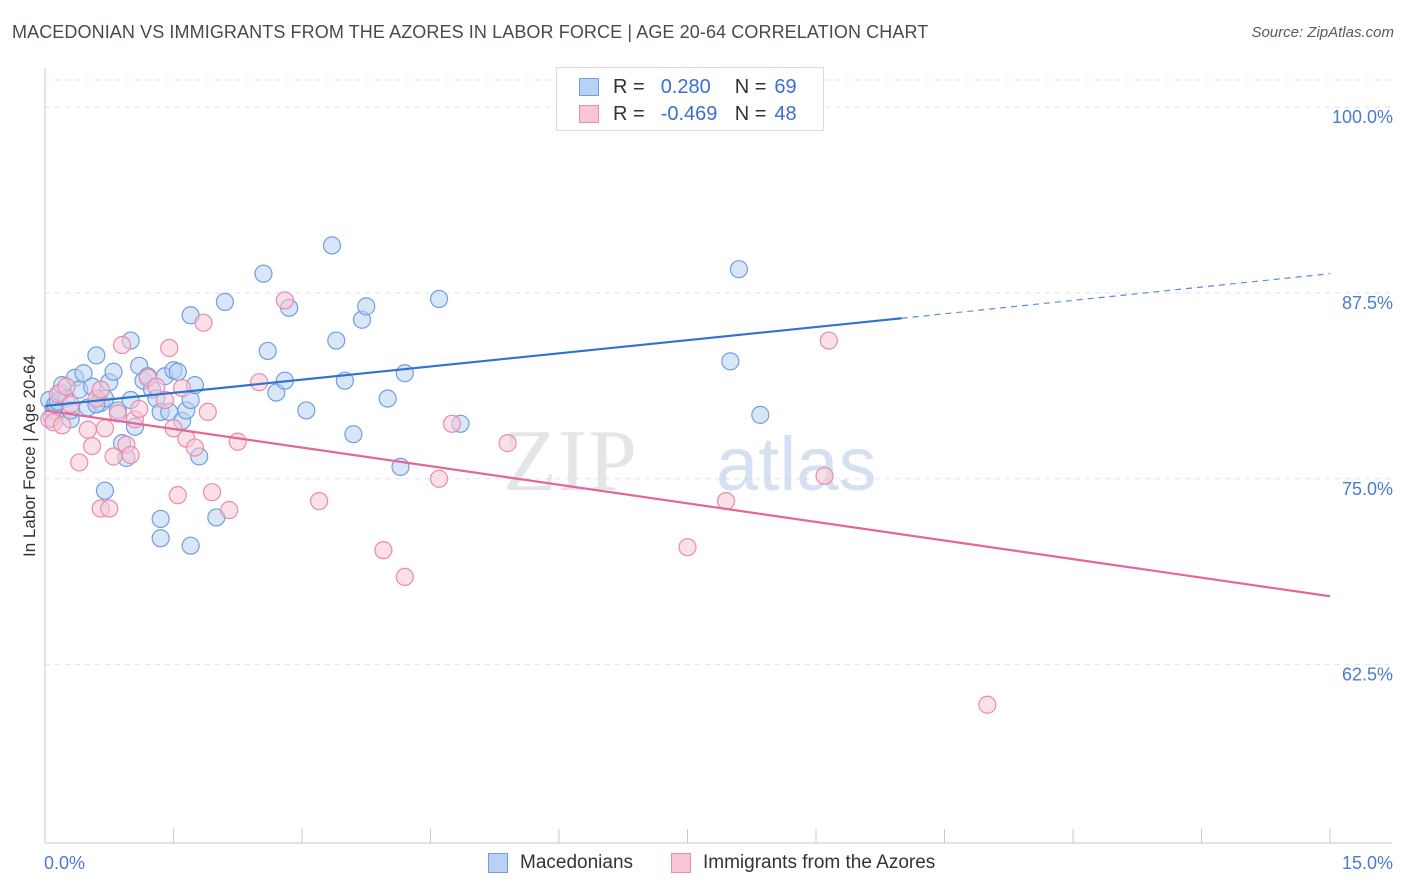 The image size is (1406, 892). I want to click on legend-r-value: 0.280, so click(685, 86).